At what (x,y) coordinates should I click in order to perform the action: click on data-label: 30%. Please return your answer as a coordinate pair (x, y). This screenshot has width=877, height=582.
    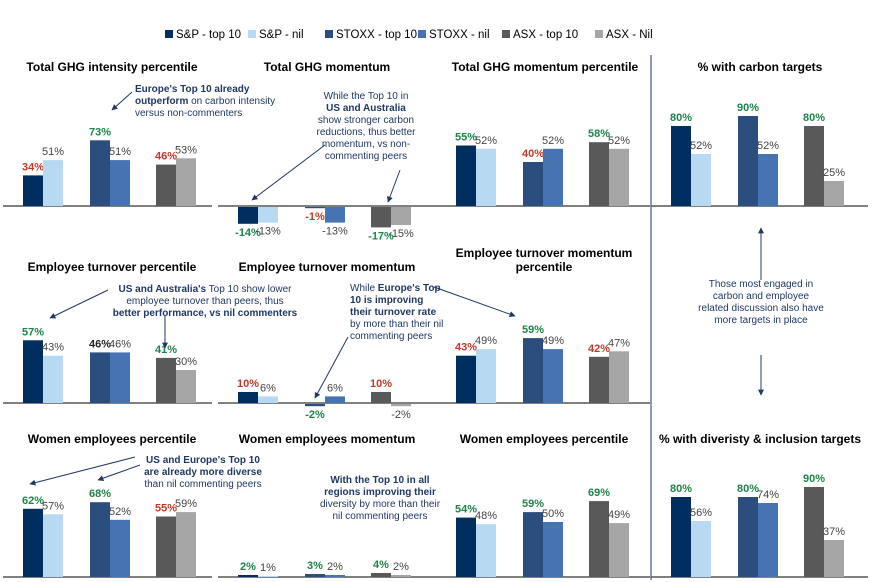
    Looking at the image, I should click on (186, 362).